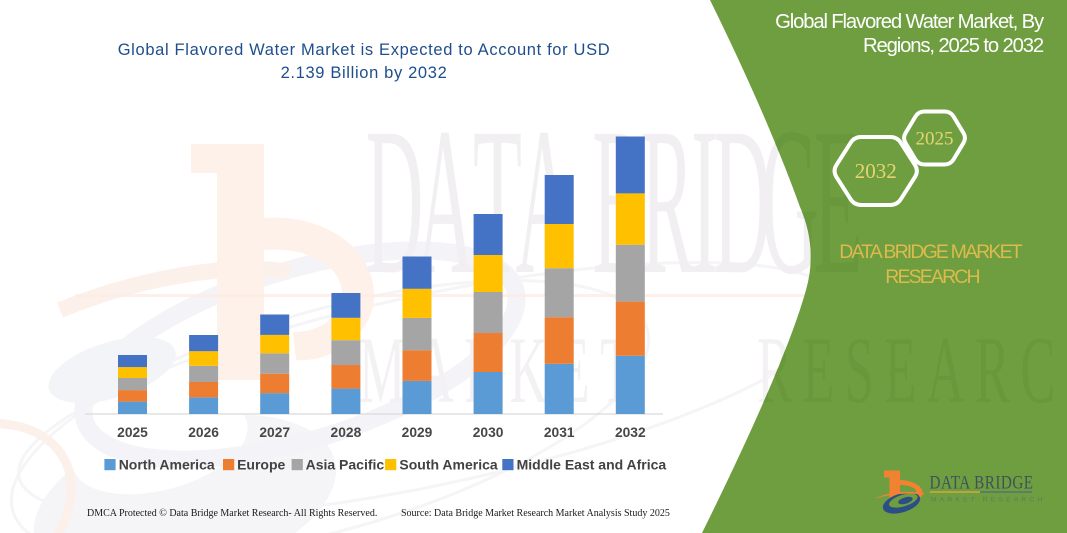 This screenshot has height=533, width=1067. Describe the element at coordinates (953, 46) in the screenshot. I see `svg-text: Regions, 2025 to 2032` at that location.